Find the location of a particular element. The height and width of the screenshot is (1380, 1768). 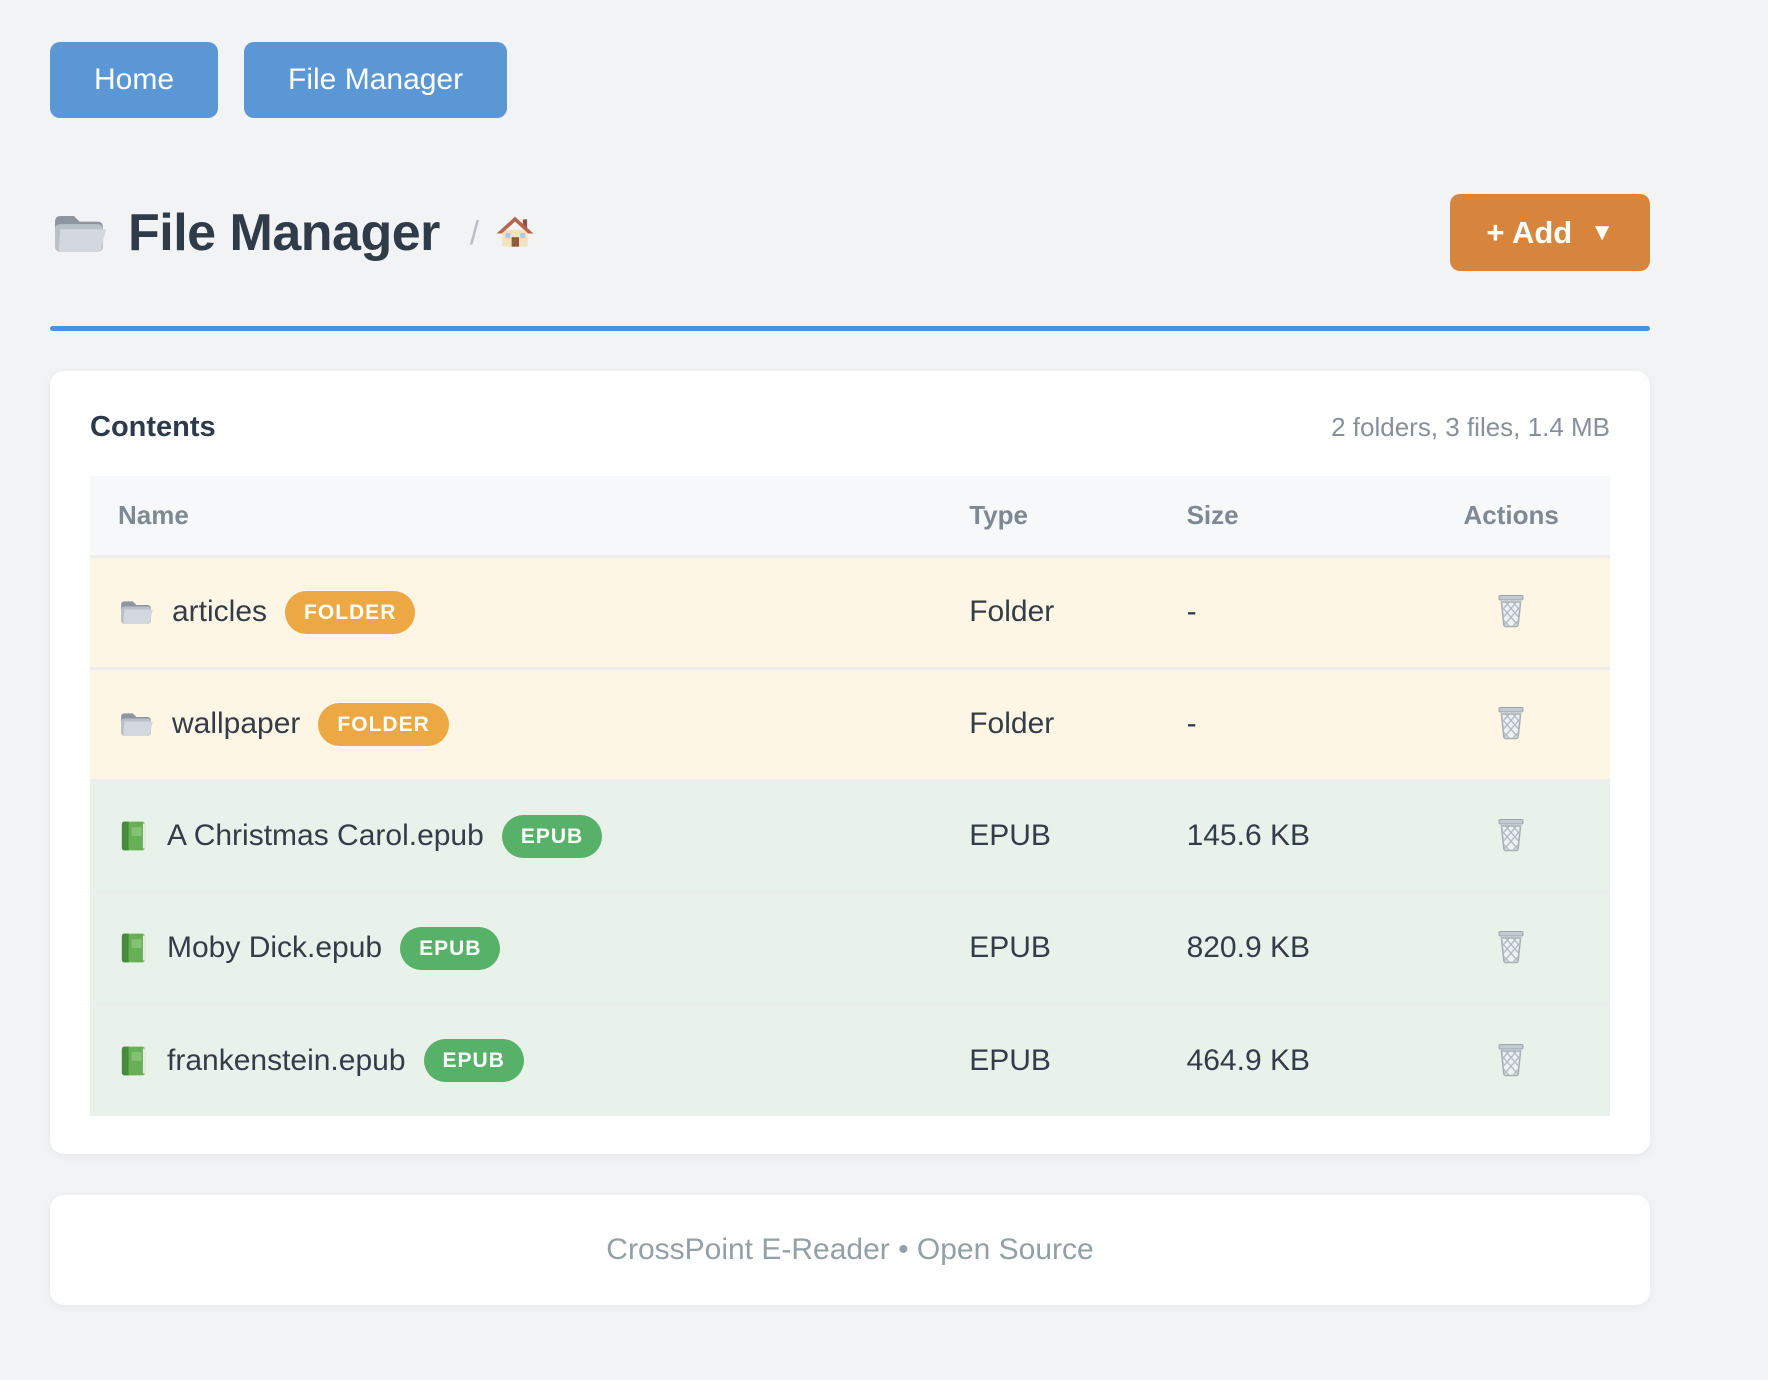

footer: CrossPoint E-Reader • Open Source is located at coordinates (850, 1250).